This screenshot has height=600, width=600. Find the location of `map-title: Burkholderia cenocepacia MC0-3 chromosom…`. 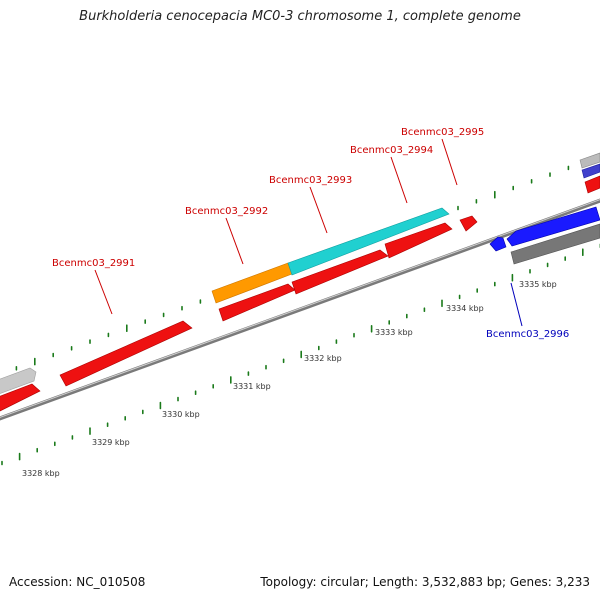

map-title: Burkholderia cenocepacia MC0-3 chromosom… is located at coordinates (300, 16).